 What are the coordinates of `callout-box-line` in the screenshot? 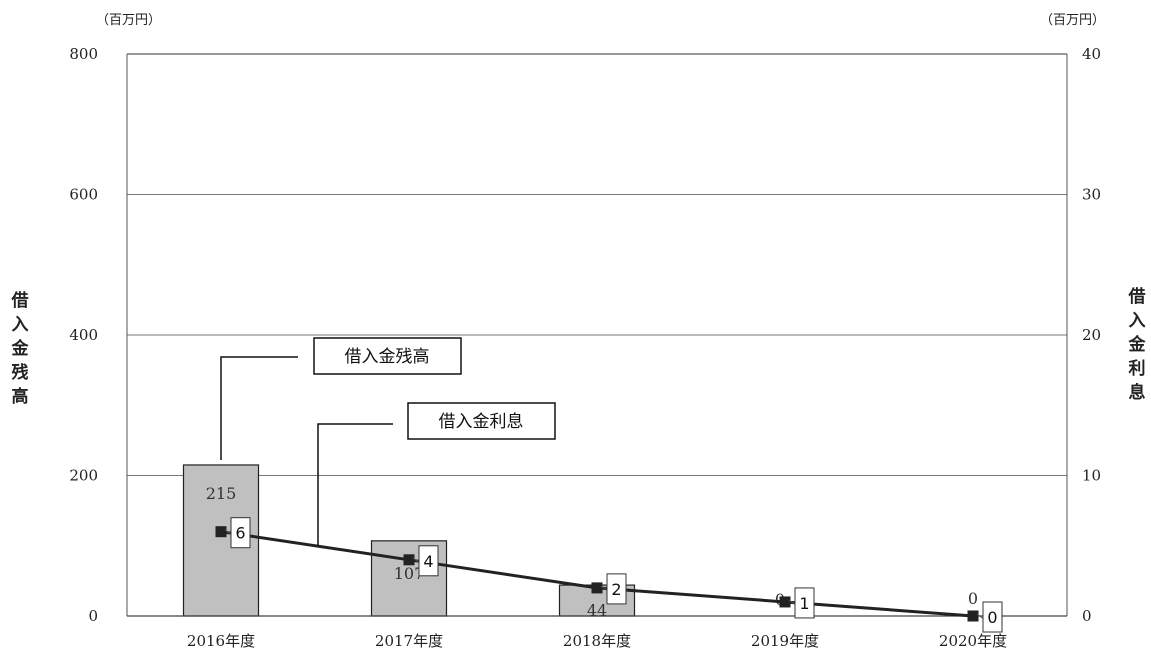 It's located at (481, 421).